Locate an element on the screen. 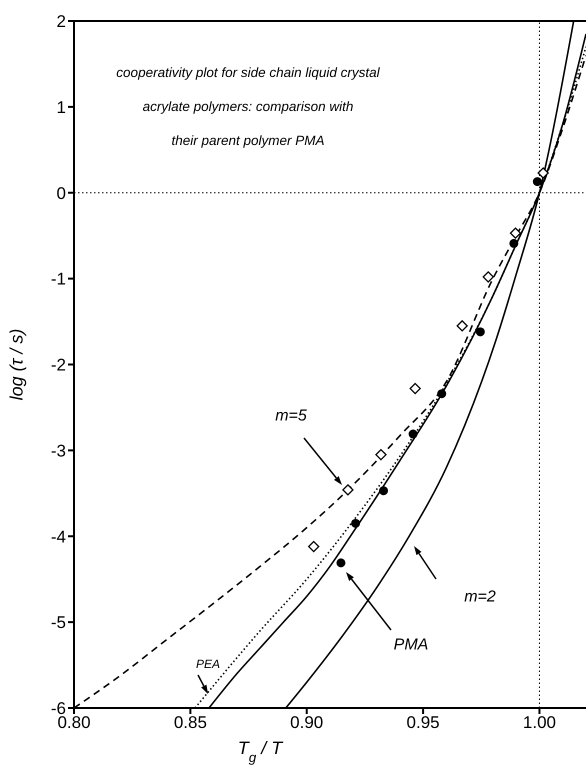  y-tick-label: -2 is located at coordinates (58, 365).